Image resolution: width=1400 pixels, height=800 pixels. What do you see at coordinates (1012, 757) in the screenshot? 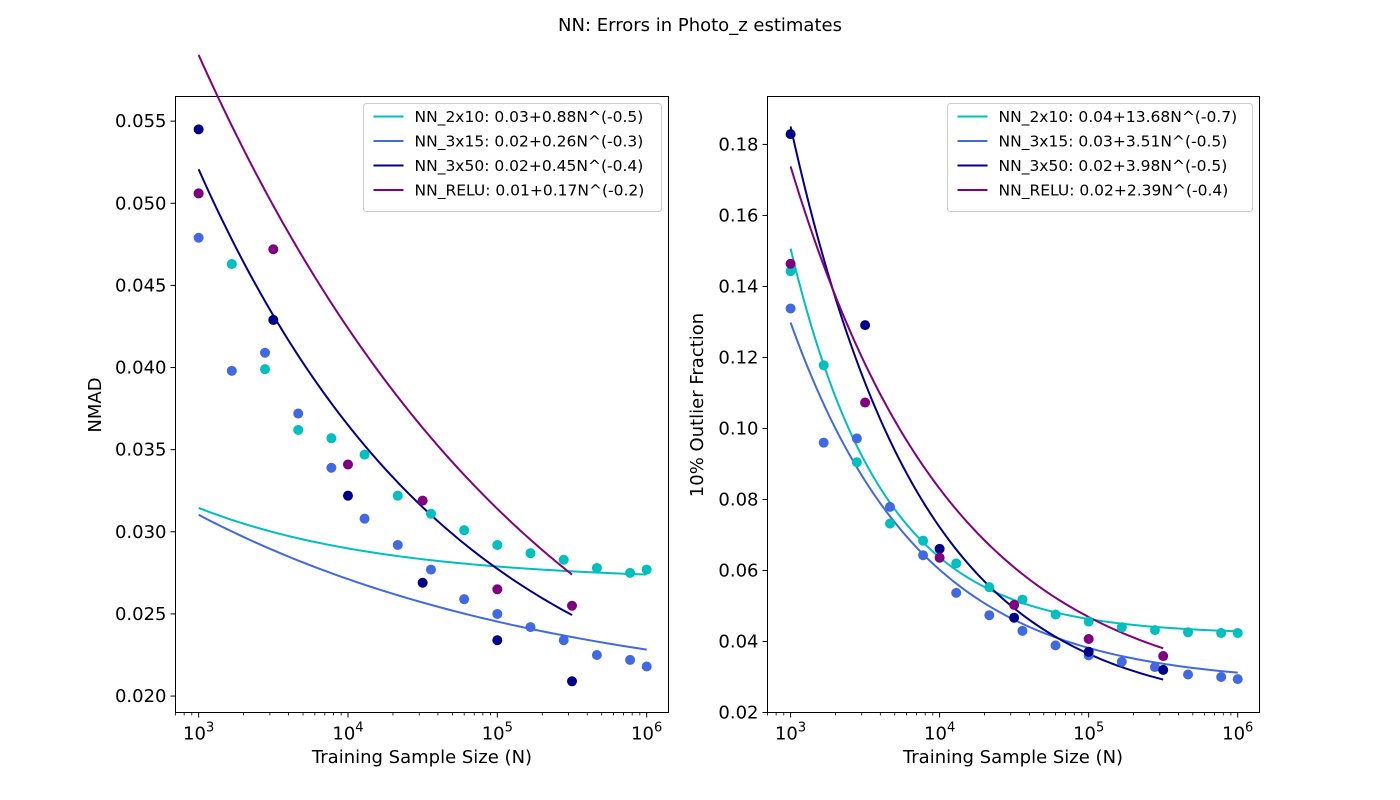
I see `outlier-x-axis-label: Training Sample Size (N)` at bounding box center [1012, 757].